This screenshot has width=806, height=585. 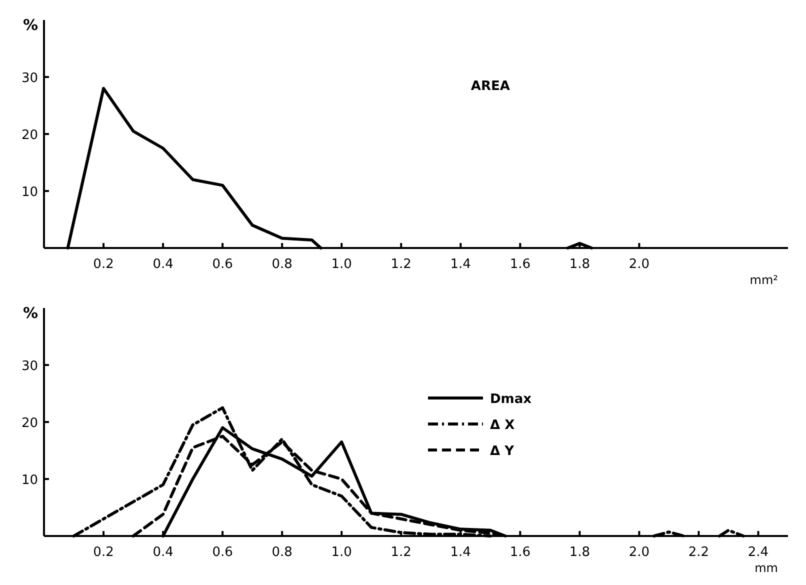 I want to click on x-tick-label: 2.4, so click(x=758, y=552).